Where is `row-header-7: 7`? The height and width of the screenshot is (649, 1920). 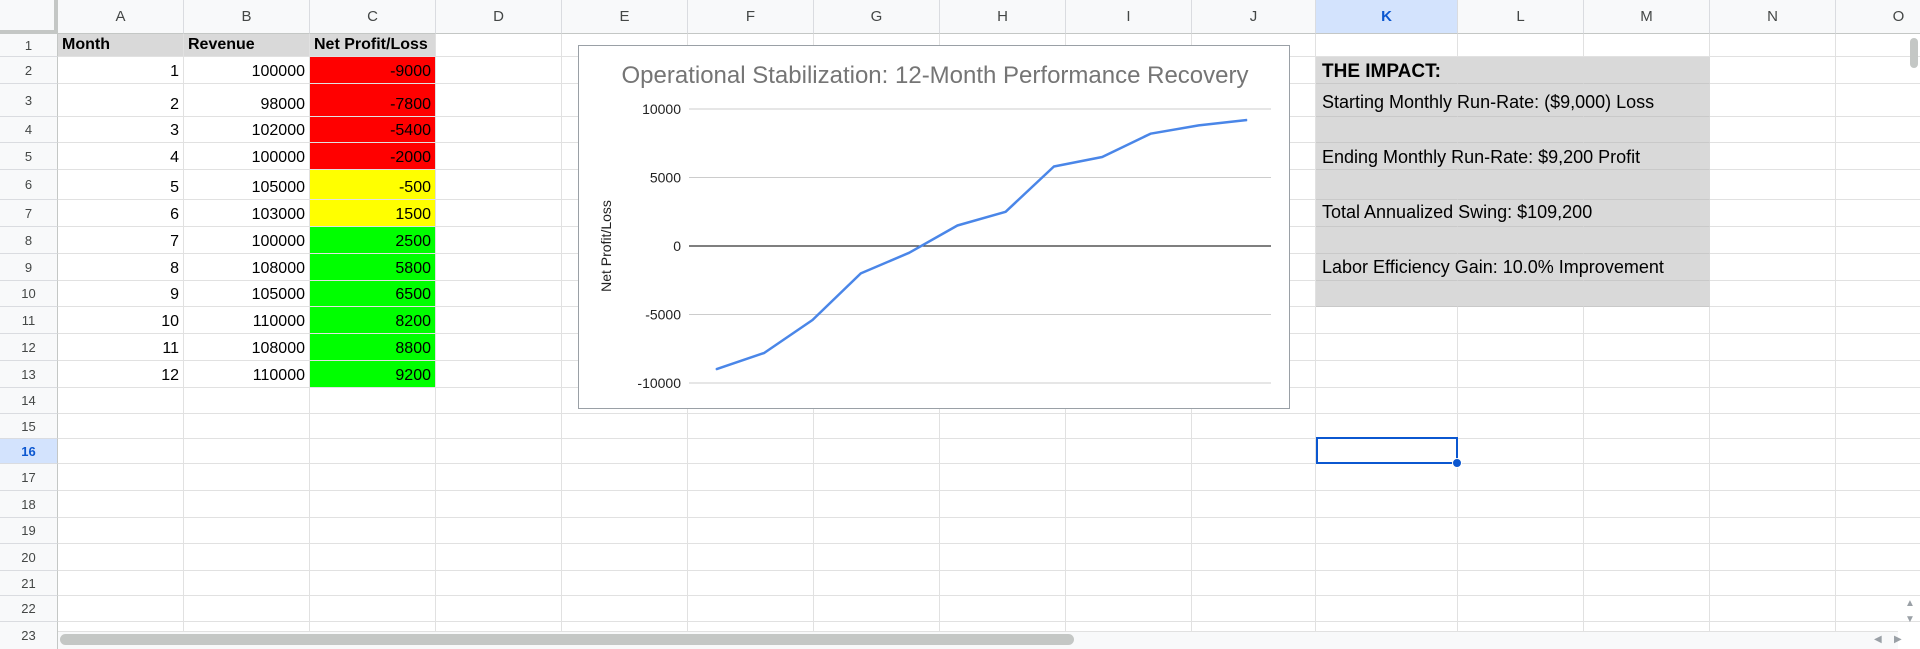 row-header-7: 7 is located at coordinates (29, 213).